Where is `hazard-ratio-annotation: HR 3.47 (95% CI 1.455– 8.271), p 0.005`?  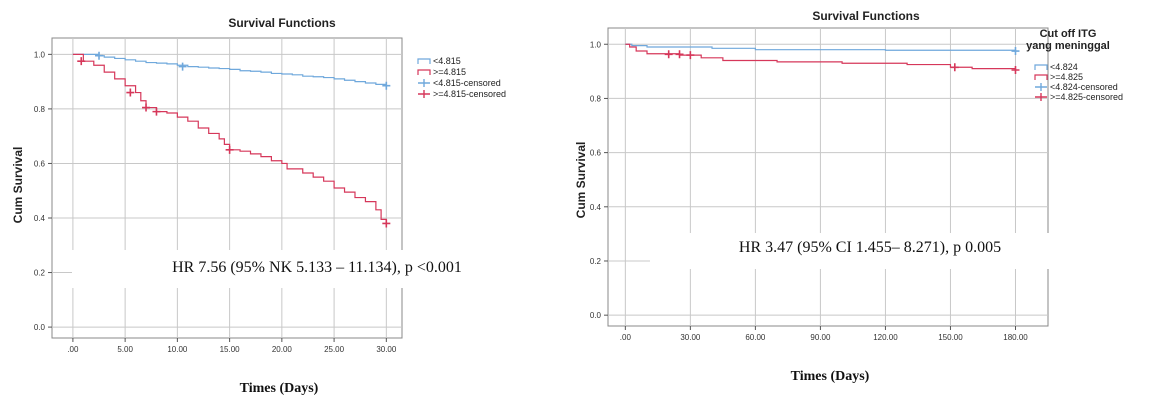 hazard-ratio-annotation: HR 3.47 (95% CI 1.455– 8.271), p 0.005 is located at coordinates (870, 247).